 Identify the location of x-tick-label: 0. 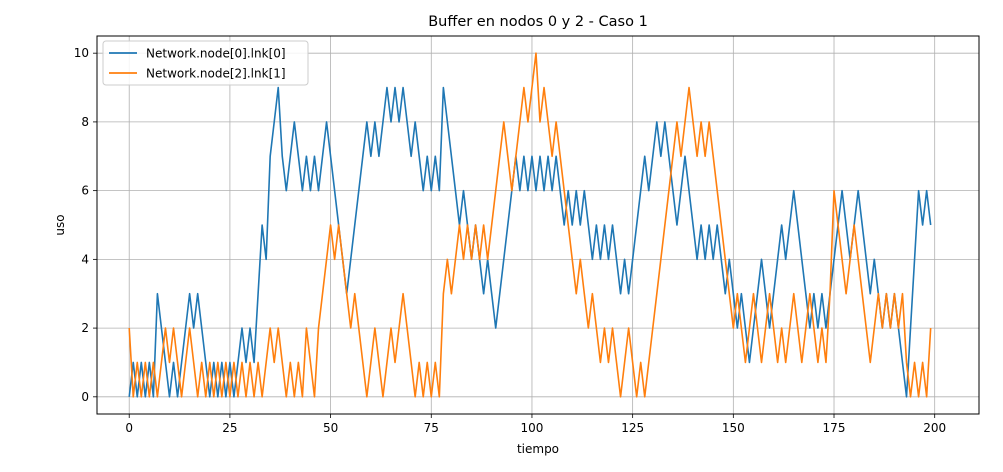
(129, 428).